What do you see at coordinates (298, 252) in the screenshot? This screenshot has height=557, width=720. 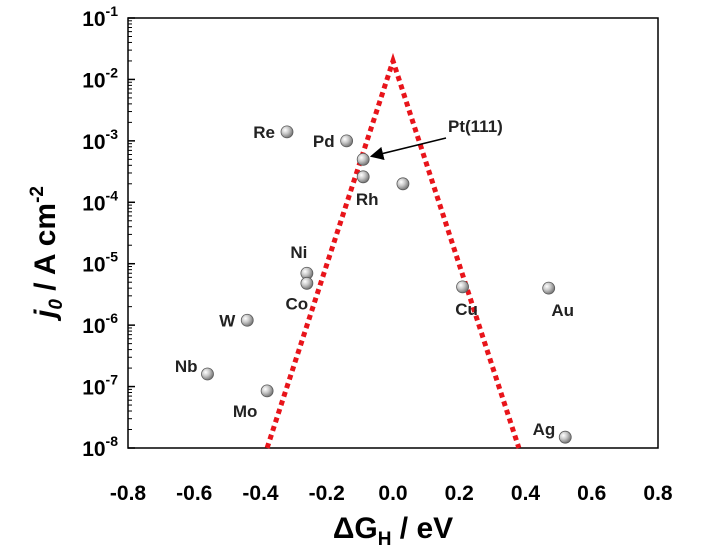 I see `point-label: Ni` at bounding box center [298, 252].